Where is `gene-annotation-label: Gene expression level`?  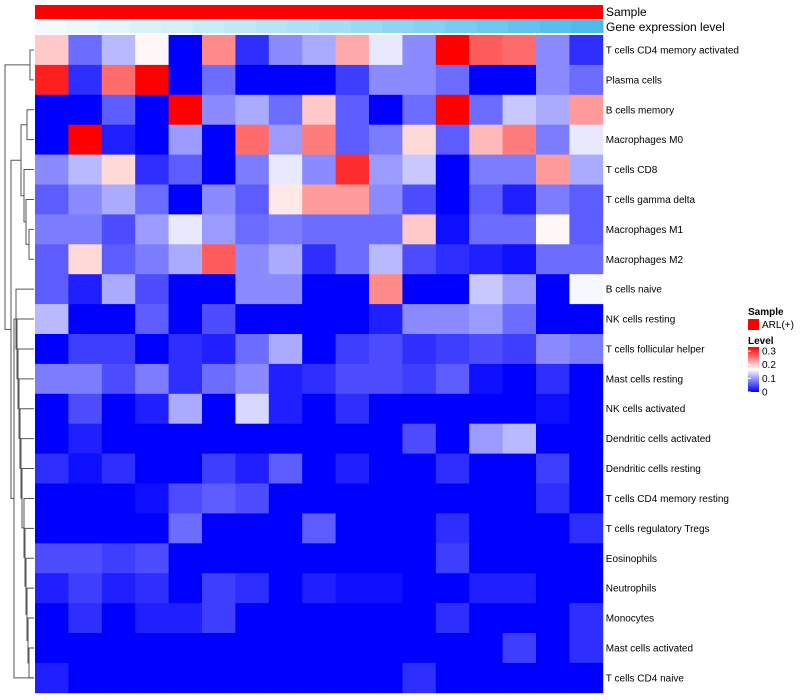 gene-annotation-label: Gene expression level is located at coordinates (665, 27).